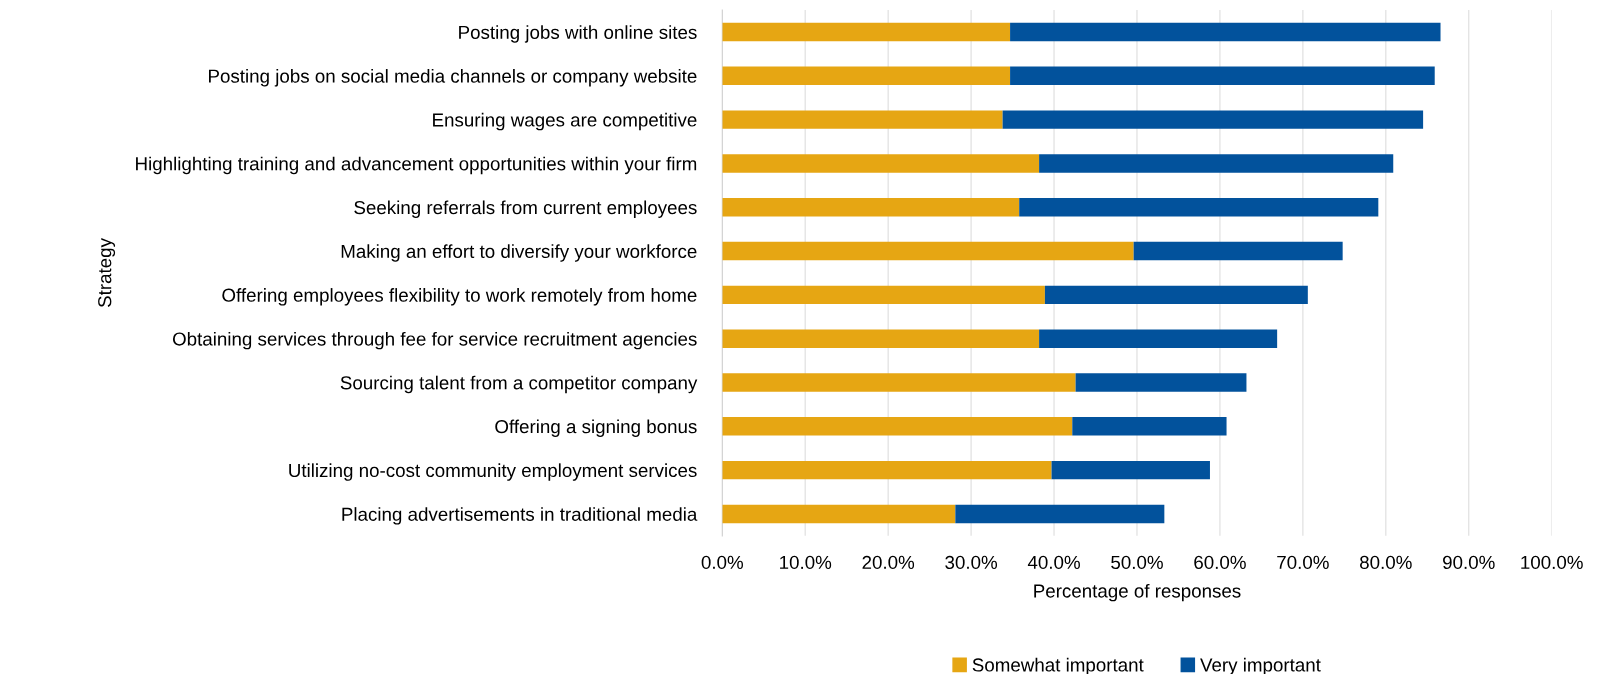 The height and width of the screenshot is (674, 1598). Describe the element at coordinates (453, 78) in the screenshot. I see `y-tick-label: Posting jobs on social media channels or company website` at that location.